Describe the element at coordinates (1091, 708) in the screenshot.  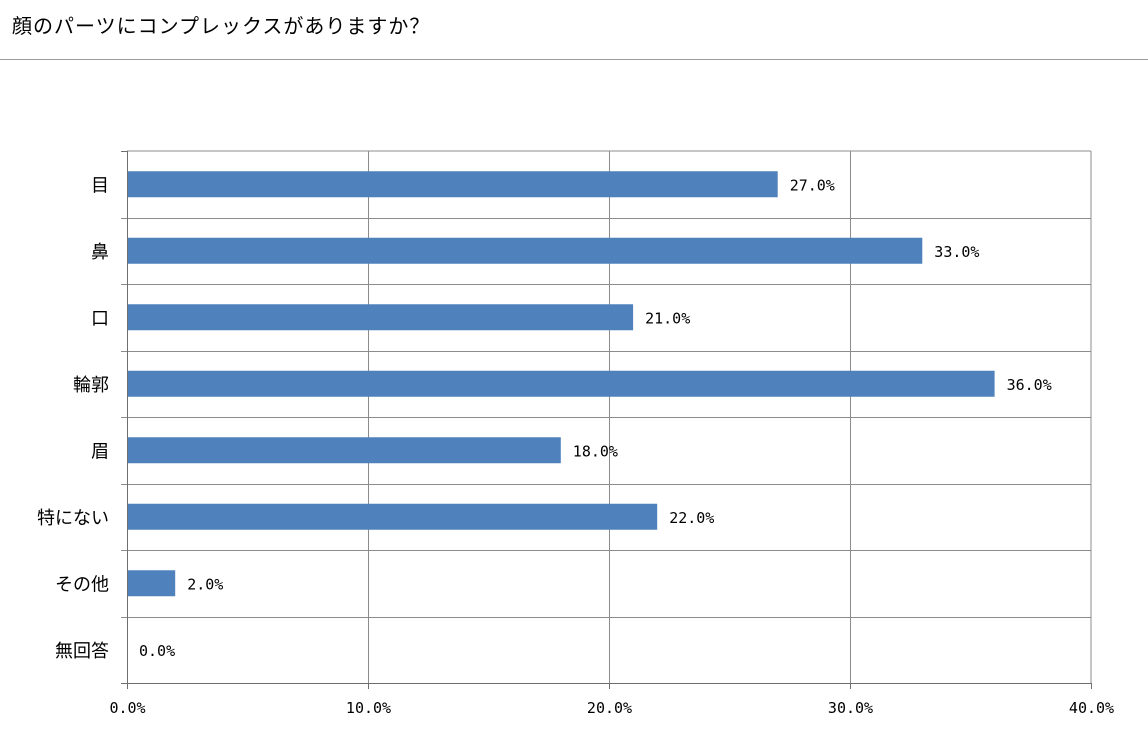
I see `x-tick-label: 40.0%` at that location.